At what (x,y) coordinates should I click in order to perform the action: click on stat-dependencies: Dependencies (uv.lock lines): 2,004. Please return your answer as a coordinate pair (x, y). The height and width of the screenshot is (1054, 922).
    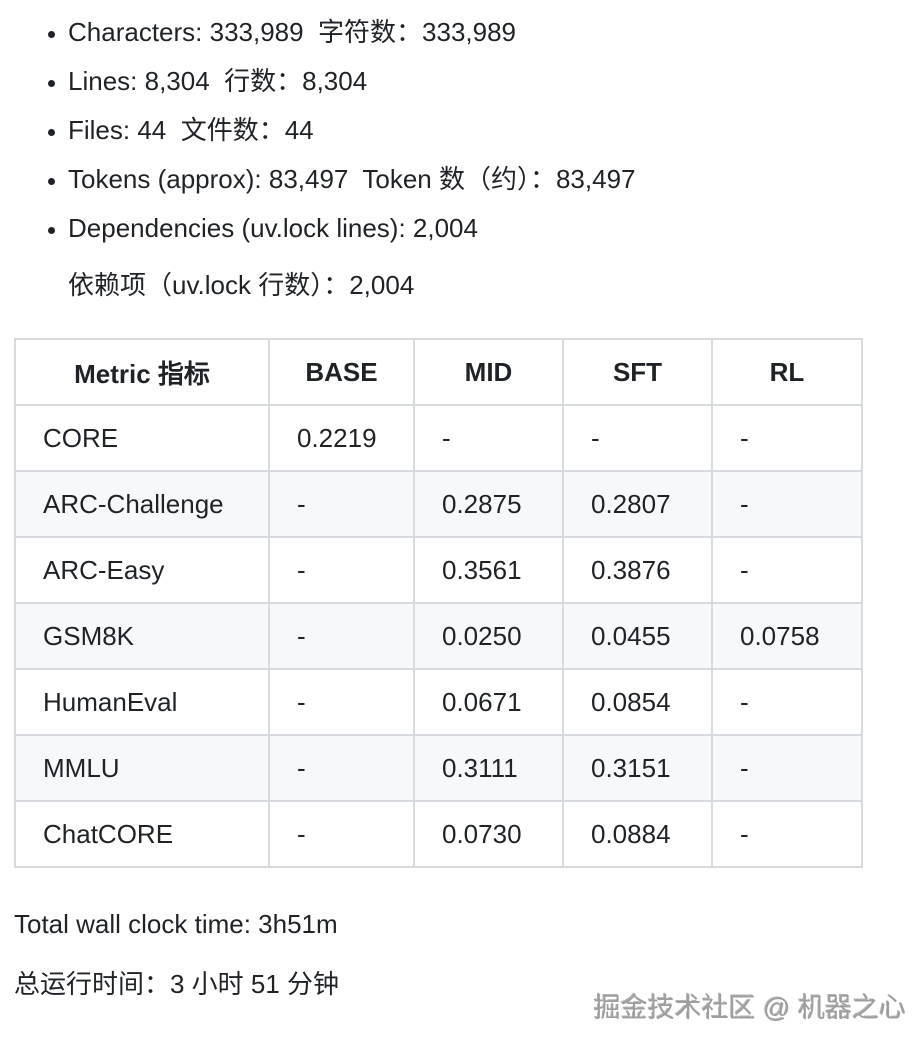
    Looking at the image, I should click on (273, 228).